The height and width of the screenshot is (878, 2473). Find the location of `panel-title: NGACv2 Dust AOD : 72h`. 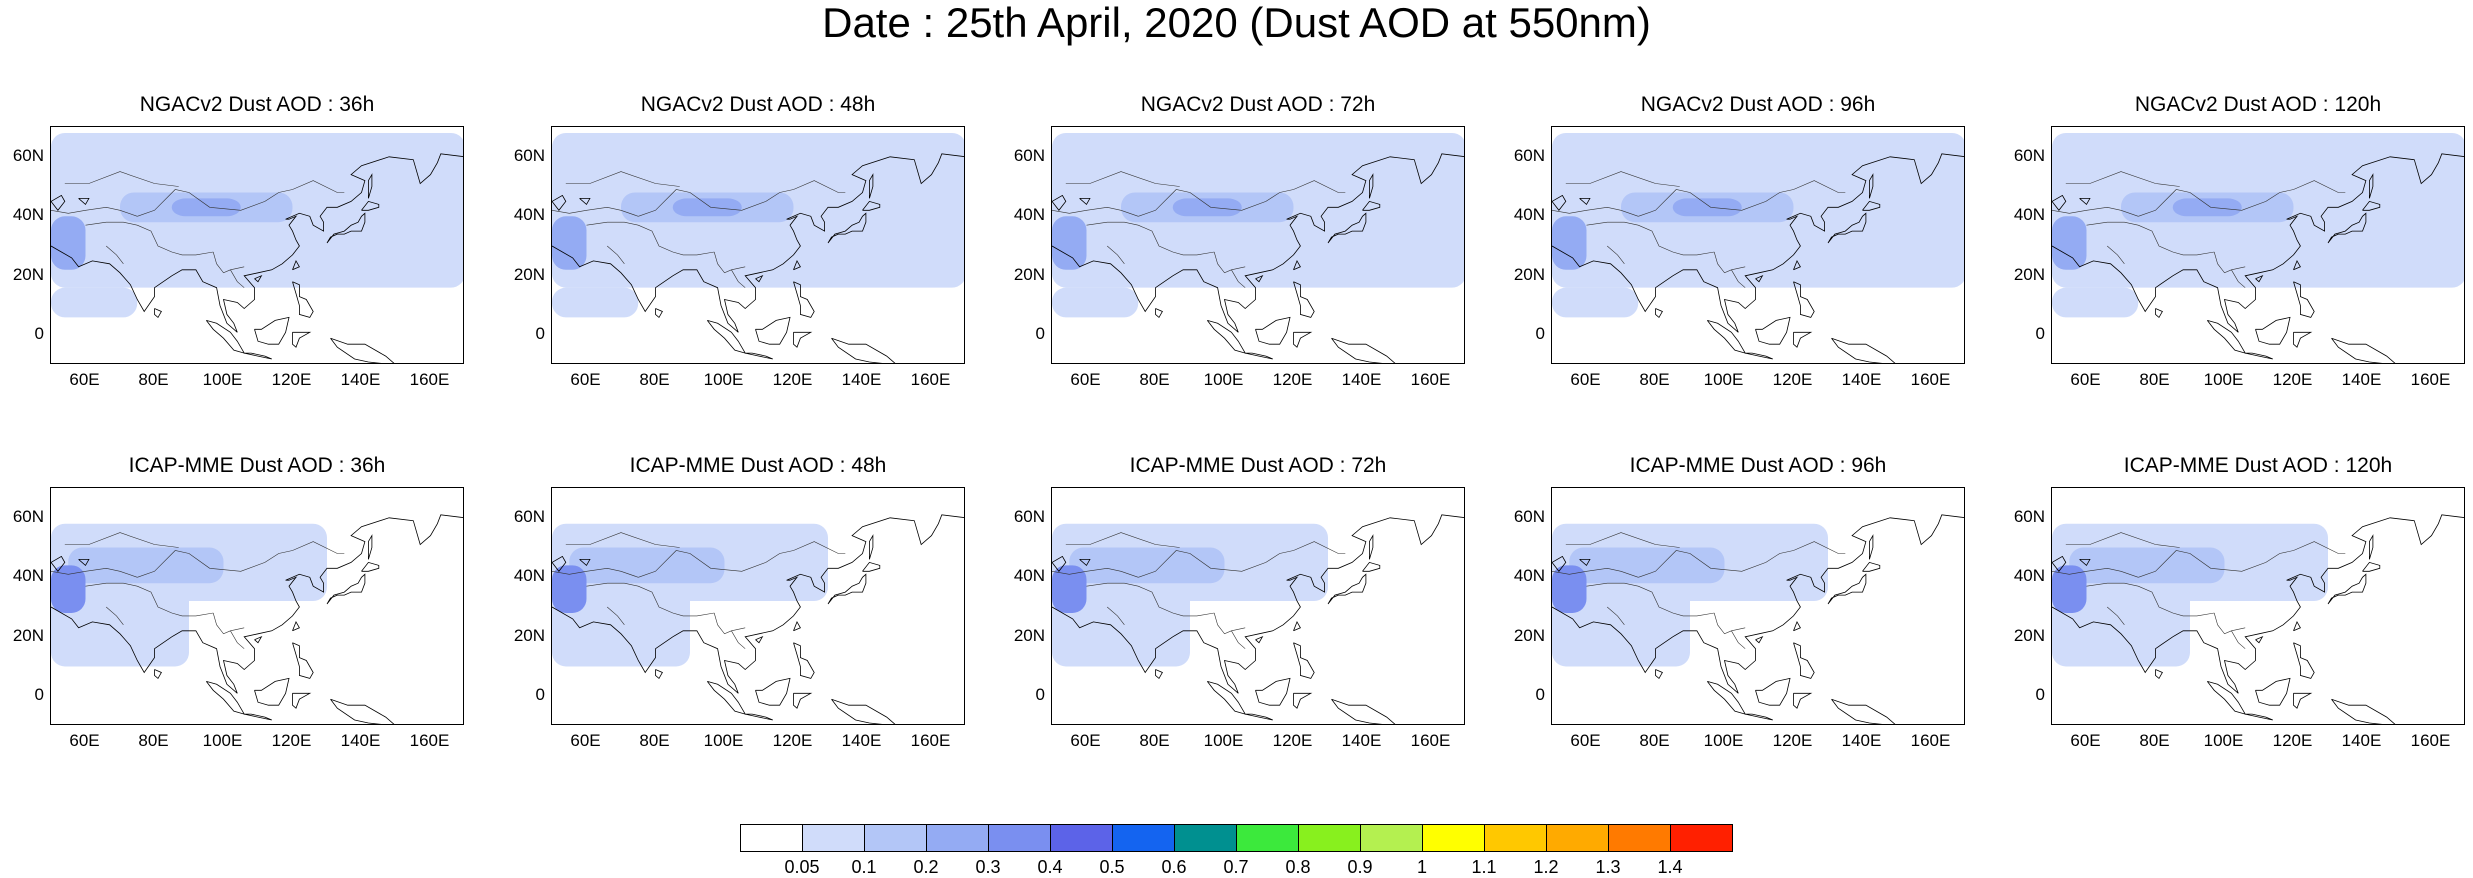

panel-title: NGACv2 Dust AOD : 72h is located at coordinates (1258, 104).